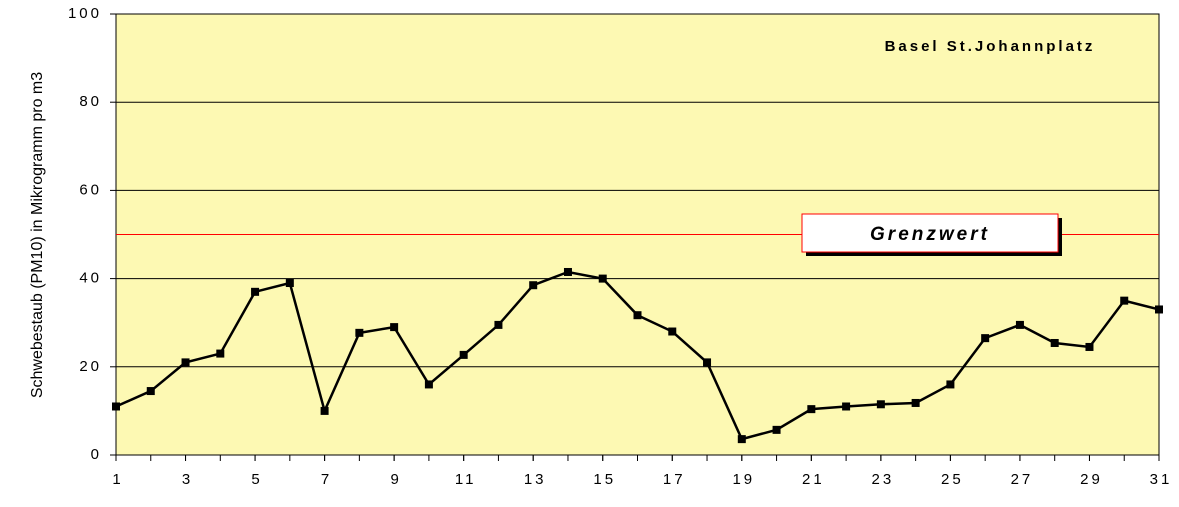 The image size is (1179, 507). What do you see at coordinates (90, 278) in the screenshot?
I see `y-tick-label: 40` at bounding box center [90, 278].